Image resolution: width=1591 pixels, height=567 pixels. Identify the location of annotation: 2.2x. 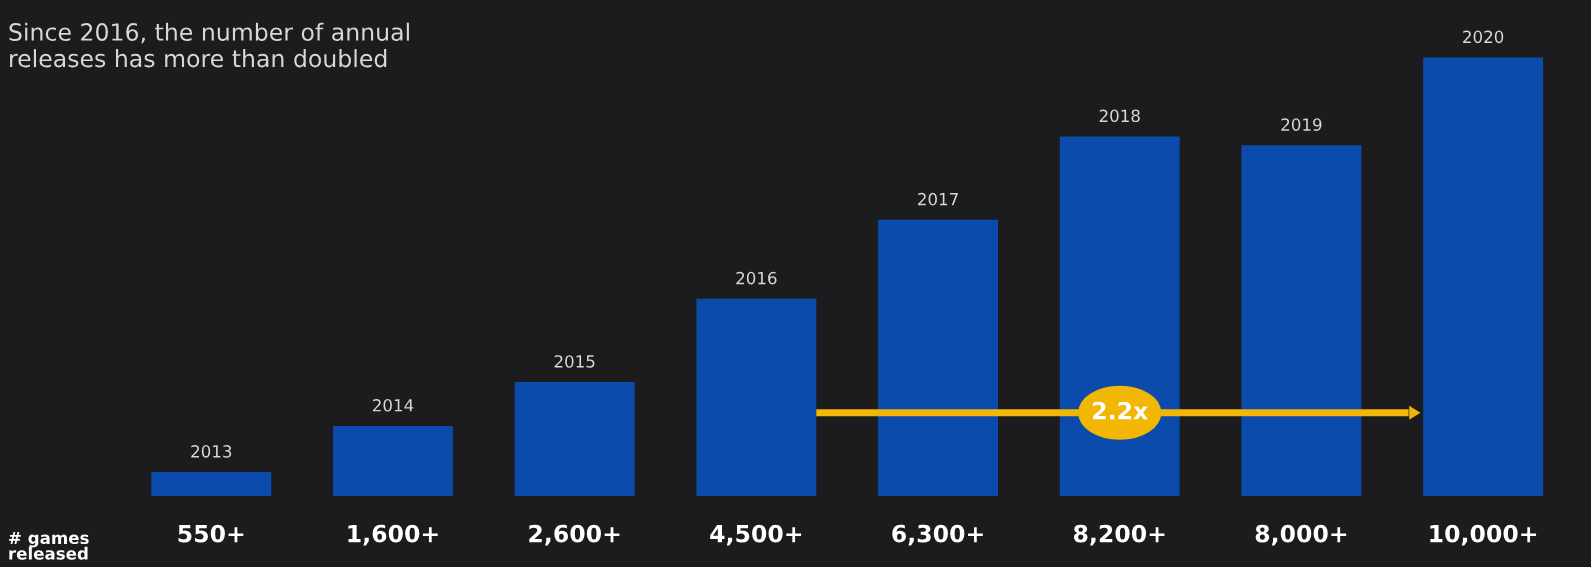
(1120, 410).